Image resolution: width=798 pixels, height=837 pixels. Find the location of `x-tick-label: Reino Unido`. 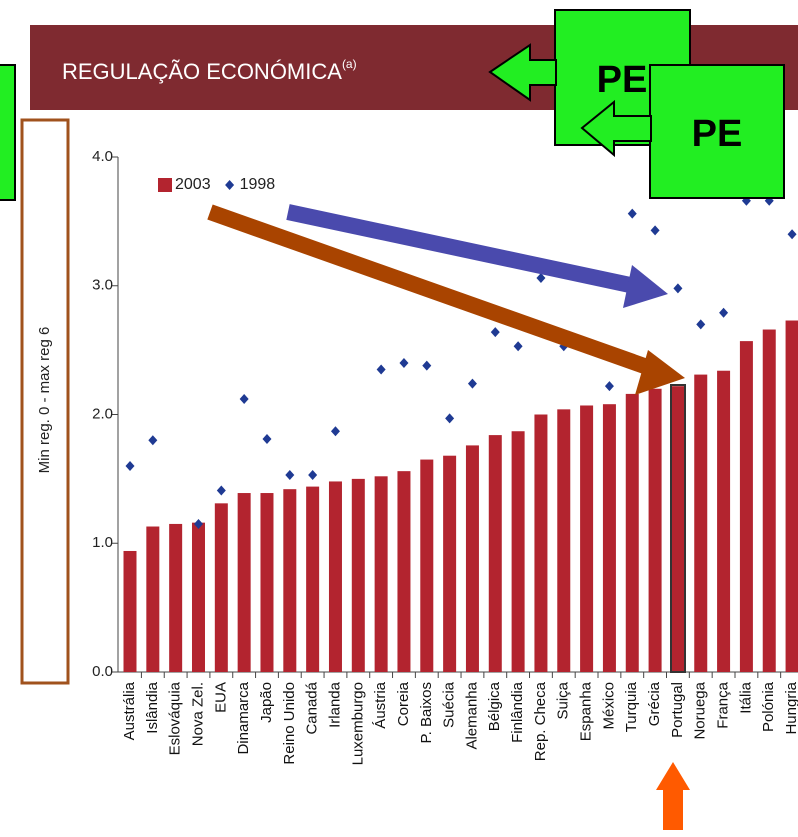

x-tick-label: Reino Unido is located at coordinates (289, 723).